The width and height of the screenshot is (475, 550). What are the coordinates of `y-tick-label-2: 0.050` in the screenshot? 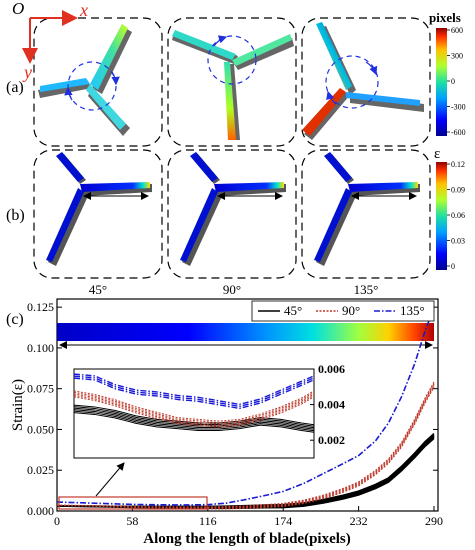 It's located at (40, 429).